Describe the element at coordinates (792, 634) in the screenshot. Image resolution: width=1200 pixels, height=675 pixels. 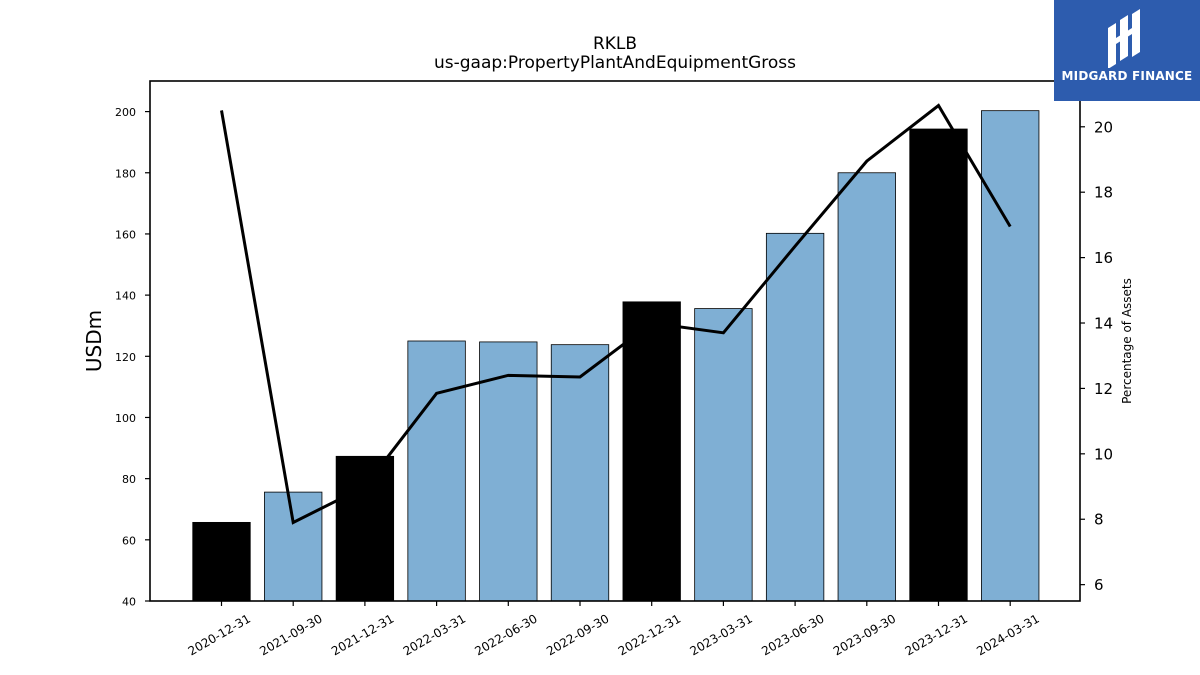
I see `x-tick-label: 2023-06-30` at that location.